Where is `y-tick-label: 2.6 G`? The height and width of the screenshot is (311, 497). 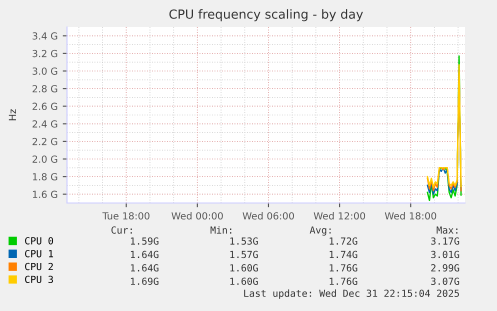
y-tick-label: 2.6 G is located at coordinates (45, 106).